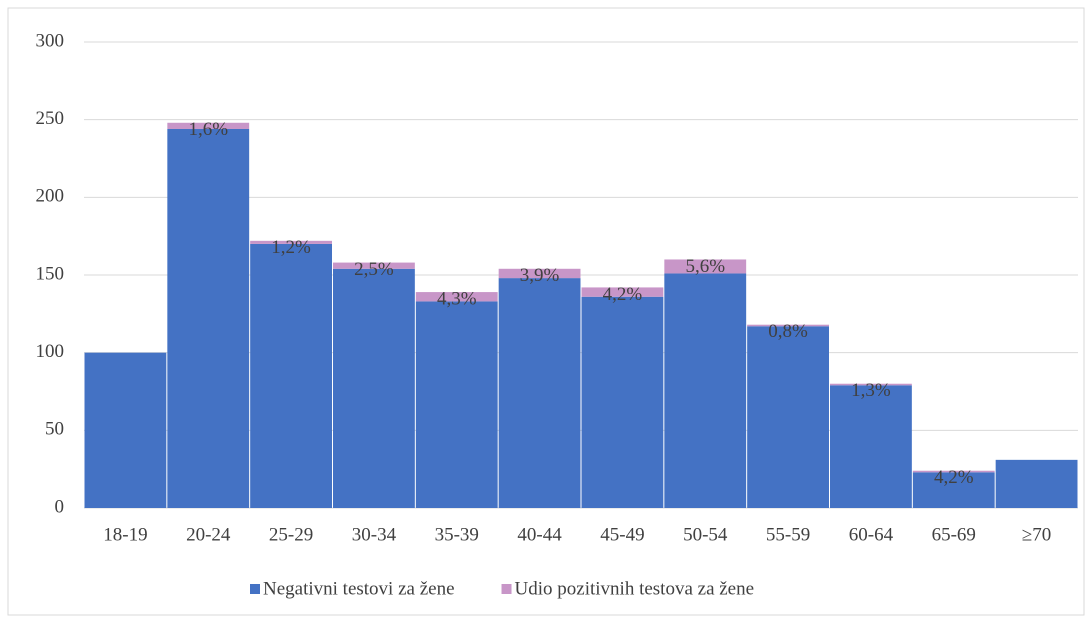 The width and height of the screenshot is (1092, 624). Describe the element at coordinates (60, 506) in the screenshot. I see `y-tick-label: 0` at that location.